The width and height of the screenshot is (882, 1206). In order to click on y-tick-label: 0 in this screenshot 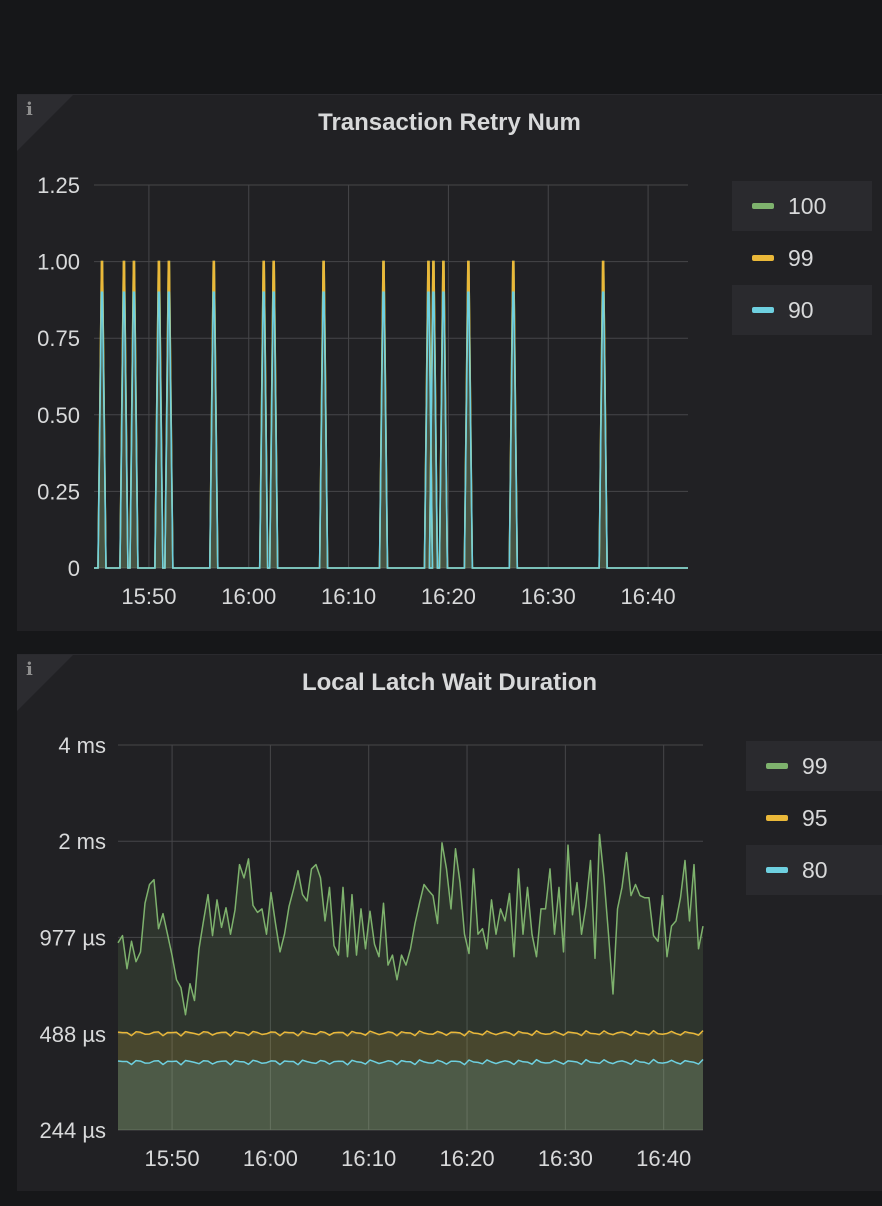, I will do `click(74, 568)`.